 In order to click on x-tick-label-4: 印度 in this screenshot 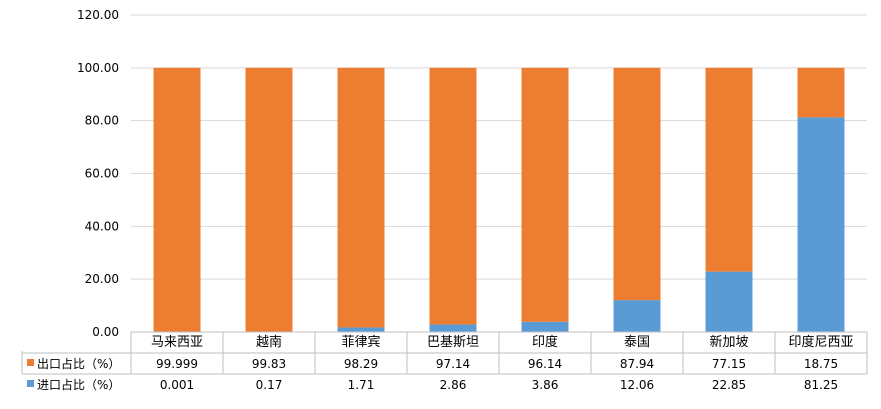, I will do `click(545, 342)`.